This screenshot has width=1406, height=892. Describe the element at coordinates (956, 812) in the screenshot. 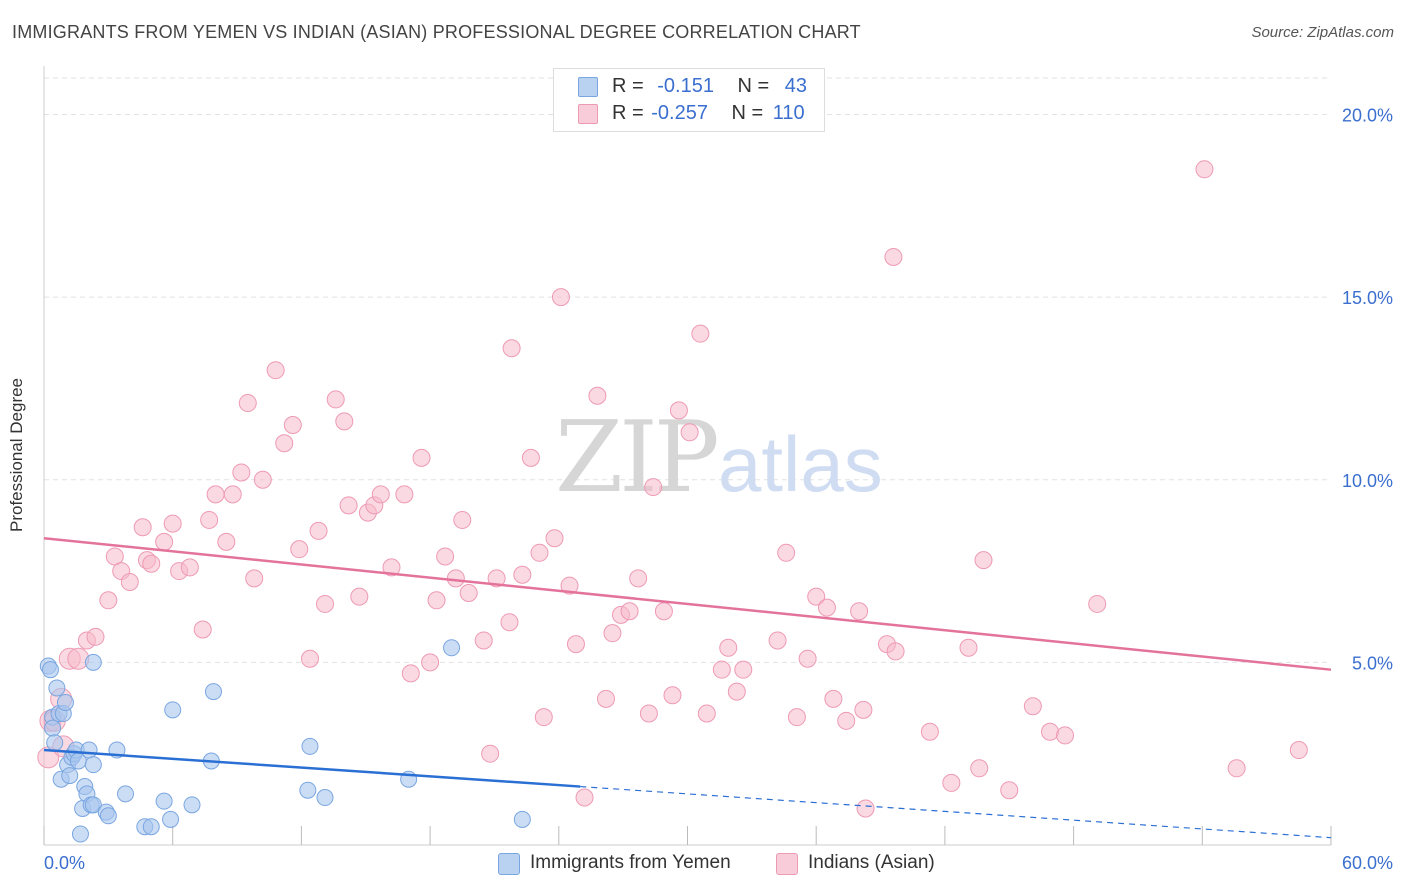

I see `trendline-yemen-extension` at that location.